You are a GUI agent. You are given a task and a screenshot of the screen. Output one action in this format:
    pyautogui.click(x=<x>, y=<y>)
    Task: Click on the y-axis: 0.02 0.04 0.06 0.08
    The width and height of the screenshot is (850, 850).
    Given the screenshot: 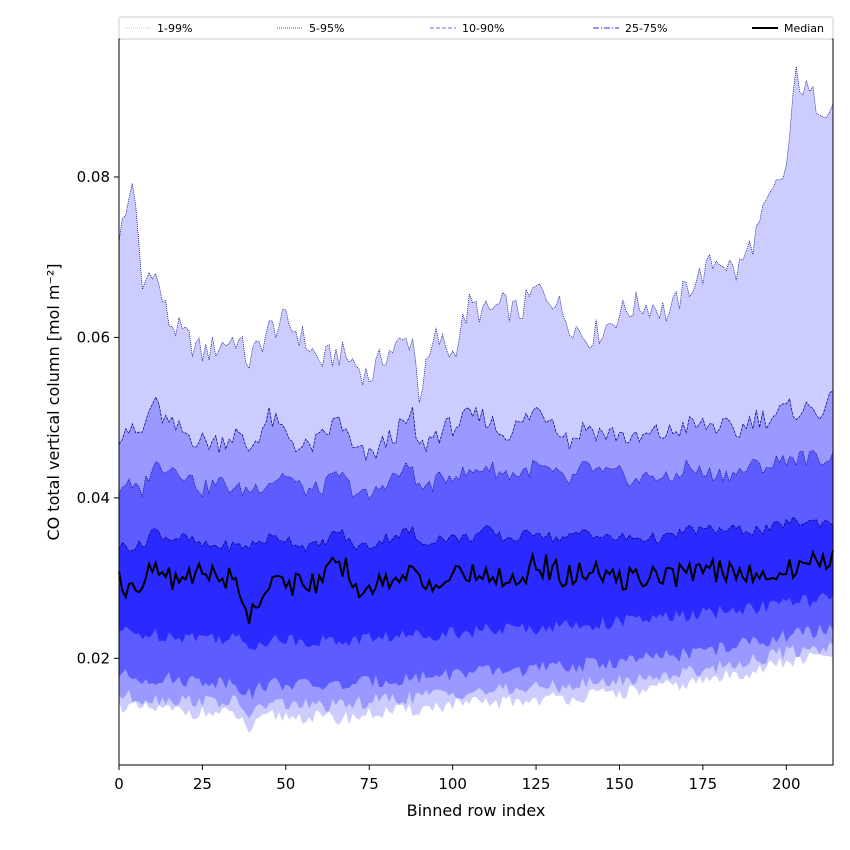 What is the action you would take?
    pyautogui.click(x=98, y=417)
    